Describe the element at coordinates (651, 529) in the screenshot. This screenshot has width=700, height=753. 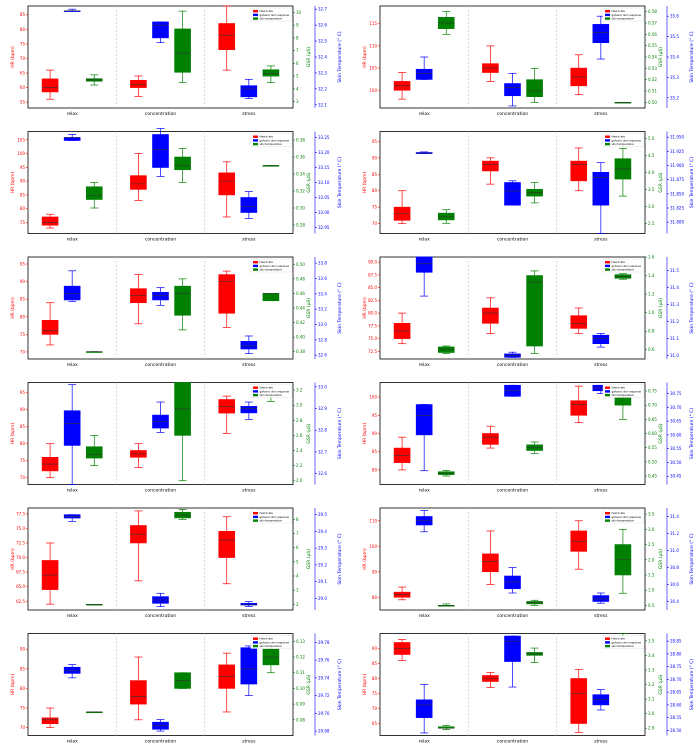
I see `gsr-tick-label: 3.0` at that location.